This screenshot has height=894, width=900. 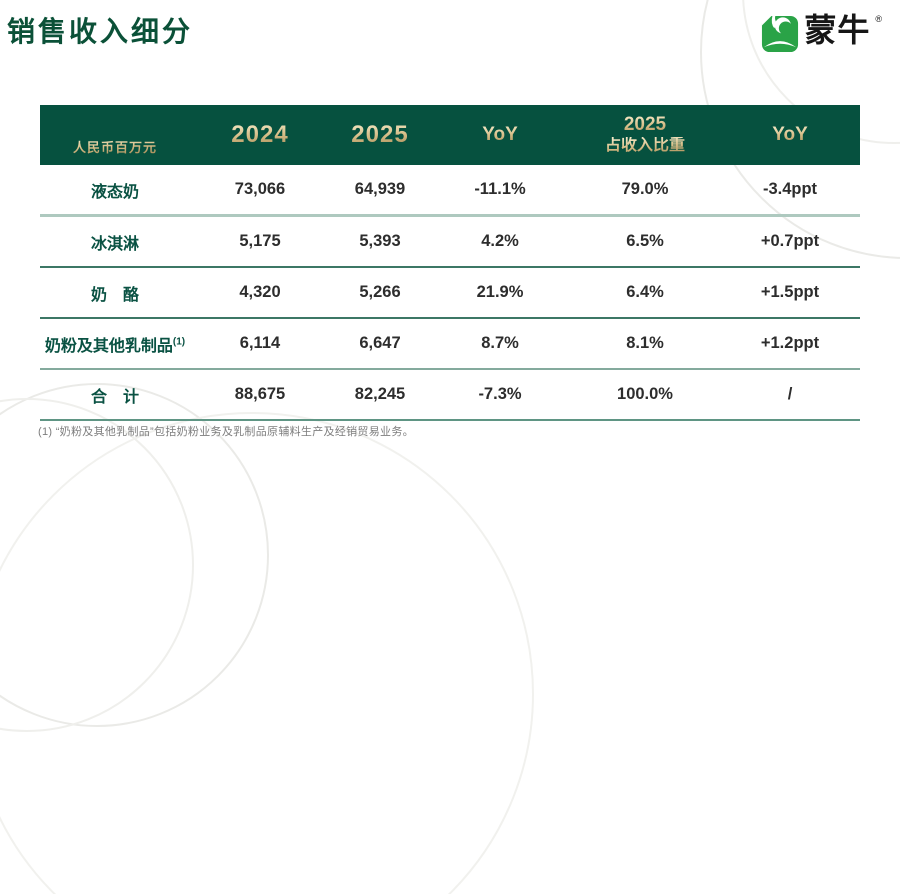 I want to click on row-label: 冰淇淋, so click(x=114, y=244).